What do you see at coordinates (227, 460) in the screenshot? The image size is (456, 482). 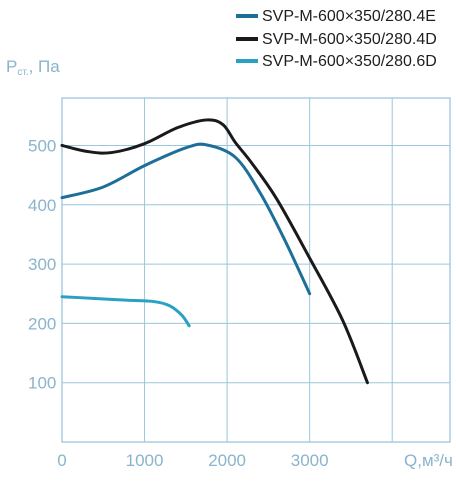 I see `x-tick-label: 2000` at bounding box center [227, 460].